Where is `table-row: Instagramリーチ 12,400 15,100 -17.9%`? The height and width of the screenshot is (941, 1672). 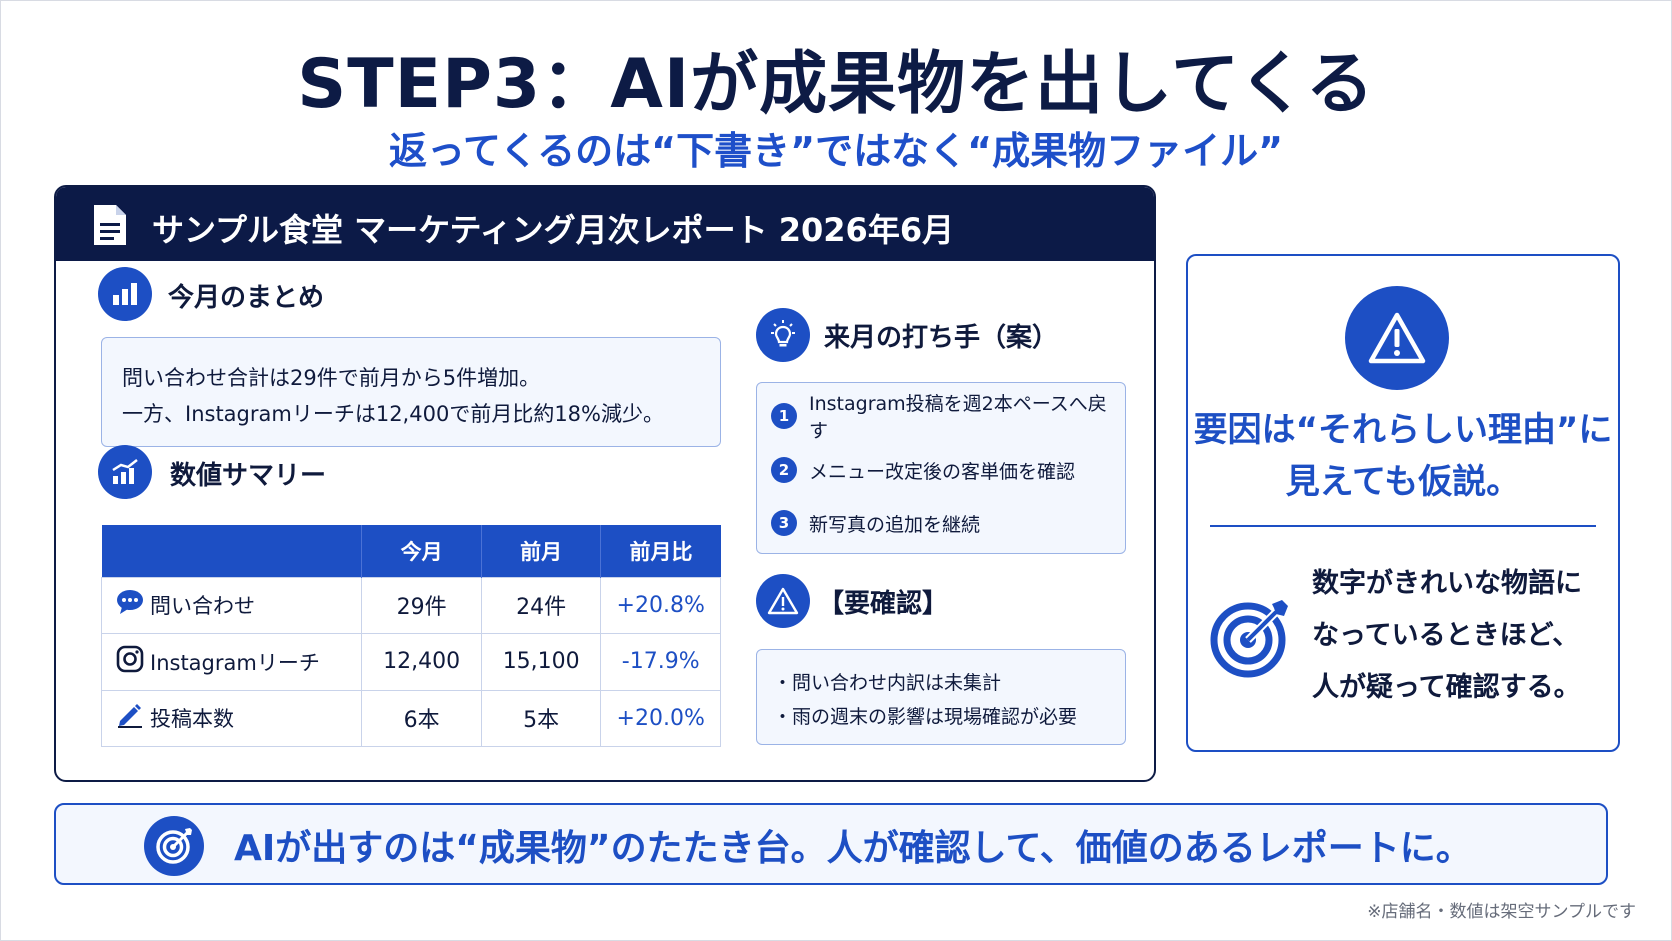 table-row: Instagramリーチ 12,400 15,100 -17.9% is located at coordinates (410, 662).